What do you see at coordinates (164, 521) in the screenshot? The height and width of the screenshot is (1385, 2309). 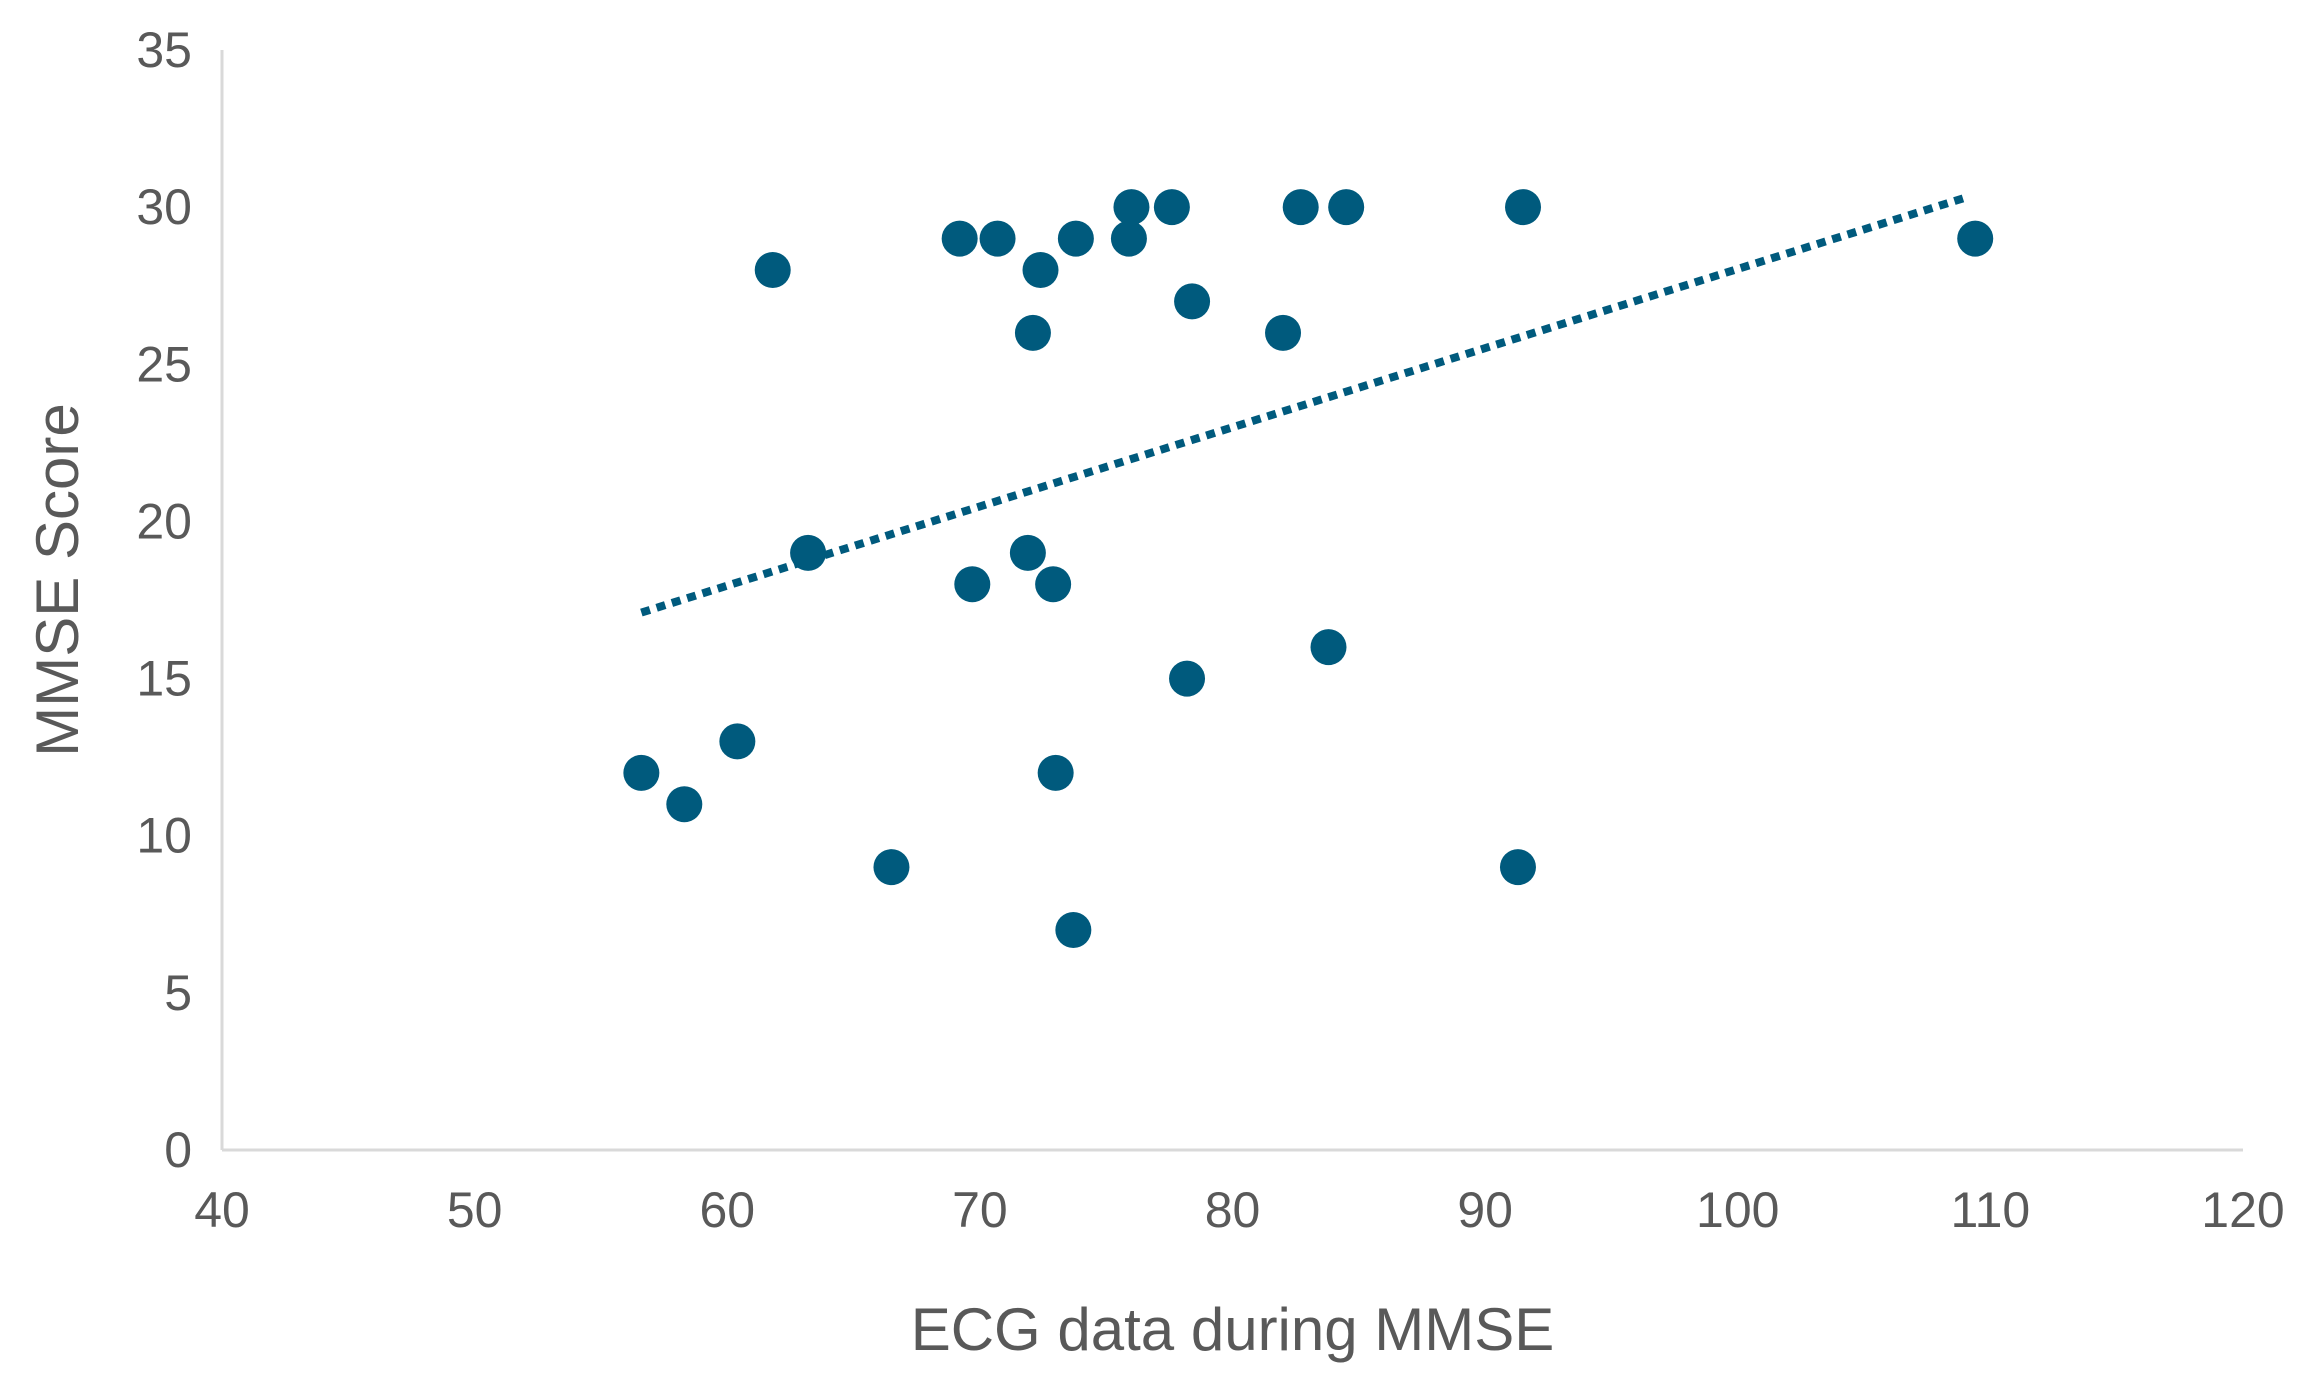 I see `y-tick-label: 20` at bounding box center [164, 521].